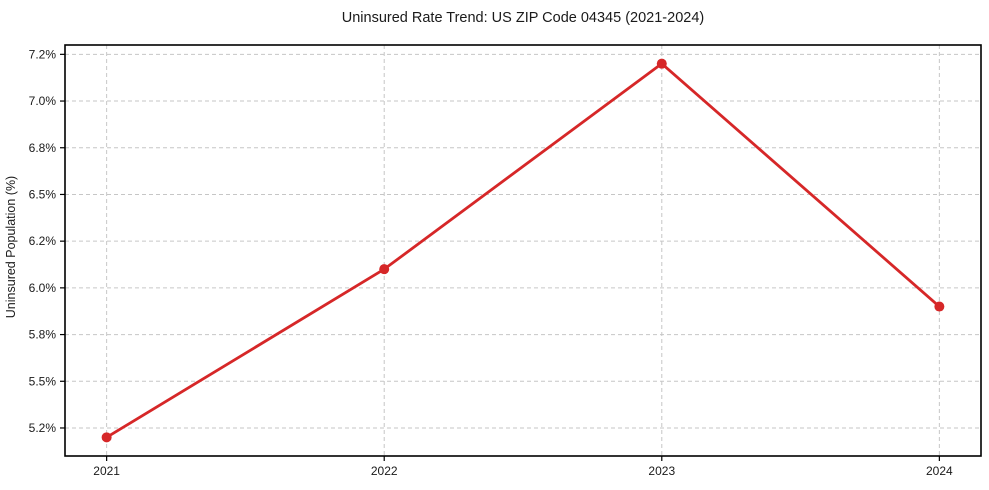 The image size is (989, 490). I want to click on data-point-2022, so click(384, 269).